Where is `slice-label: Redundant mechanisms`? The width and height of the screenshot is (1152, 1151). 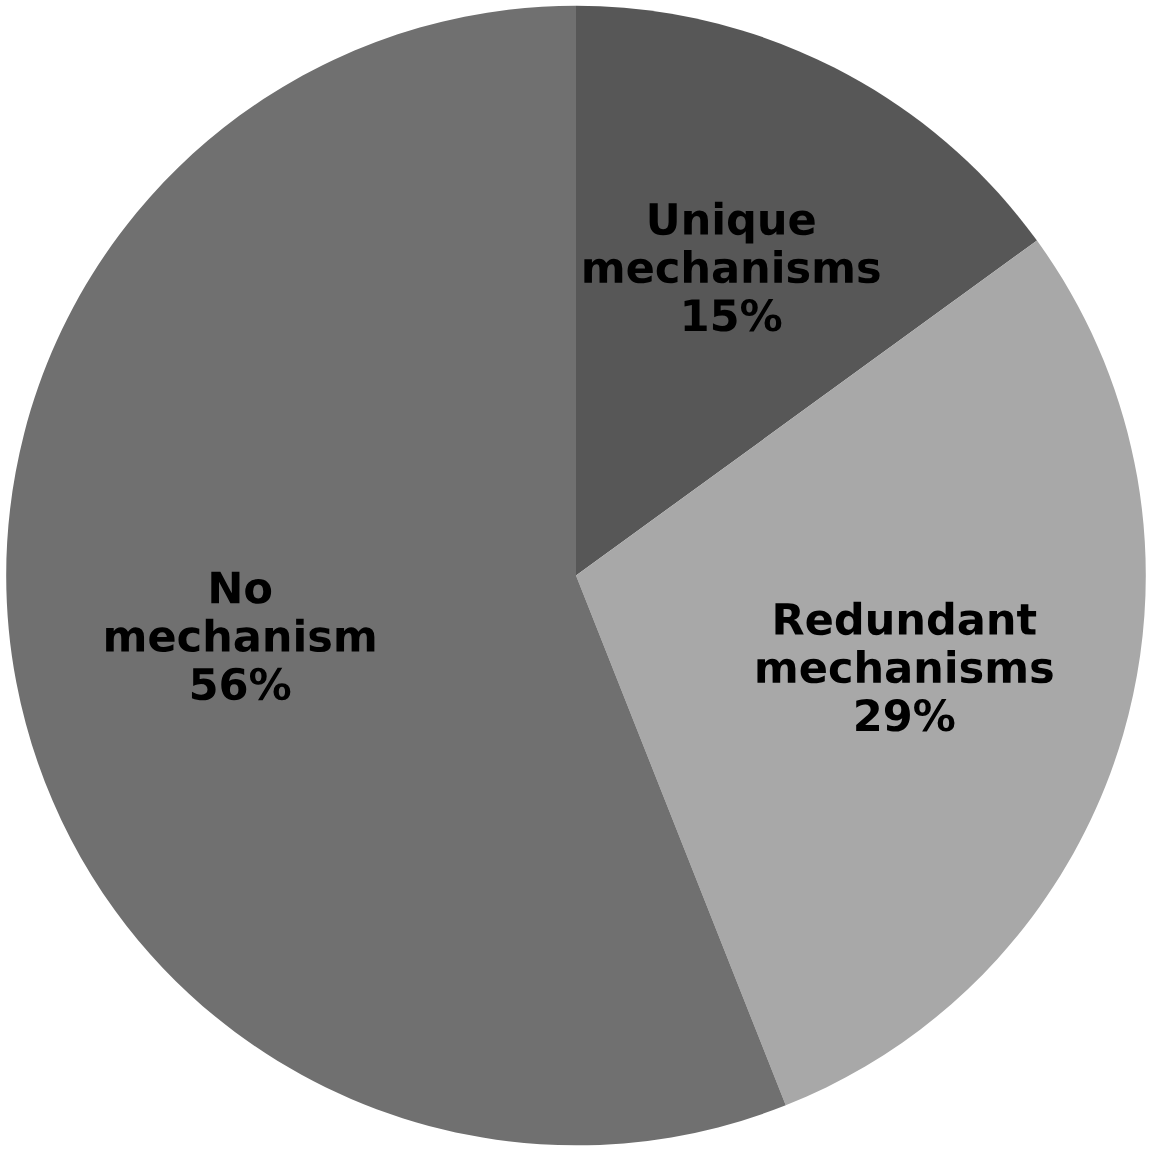 slice-label: Redundant mechanisms is located at coordinates (905, 642).